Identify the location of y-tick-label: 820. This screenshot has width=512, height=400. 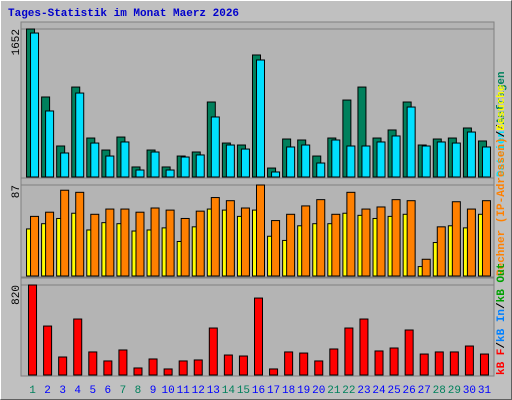
(17, 295).